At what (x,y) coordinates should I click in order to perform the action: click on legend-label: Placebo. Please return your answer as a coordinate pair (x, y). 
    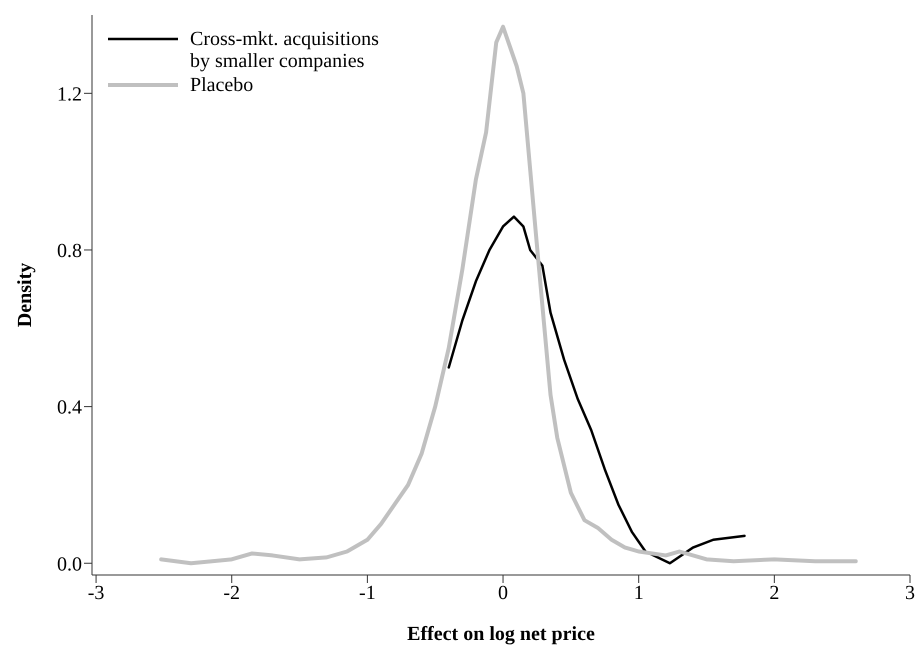
    Looking at the image, I should click on (222, 85).